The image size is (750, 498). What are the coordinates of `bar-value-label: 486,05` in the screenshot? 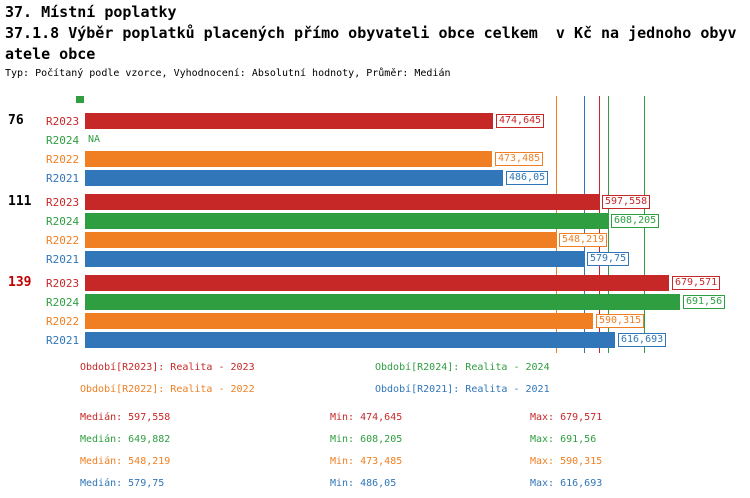 It's located at (527, 178).